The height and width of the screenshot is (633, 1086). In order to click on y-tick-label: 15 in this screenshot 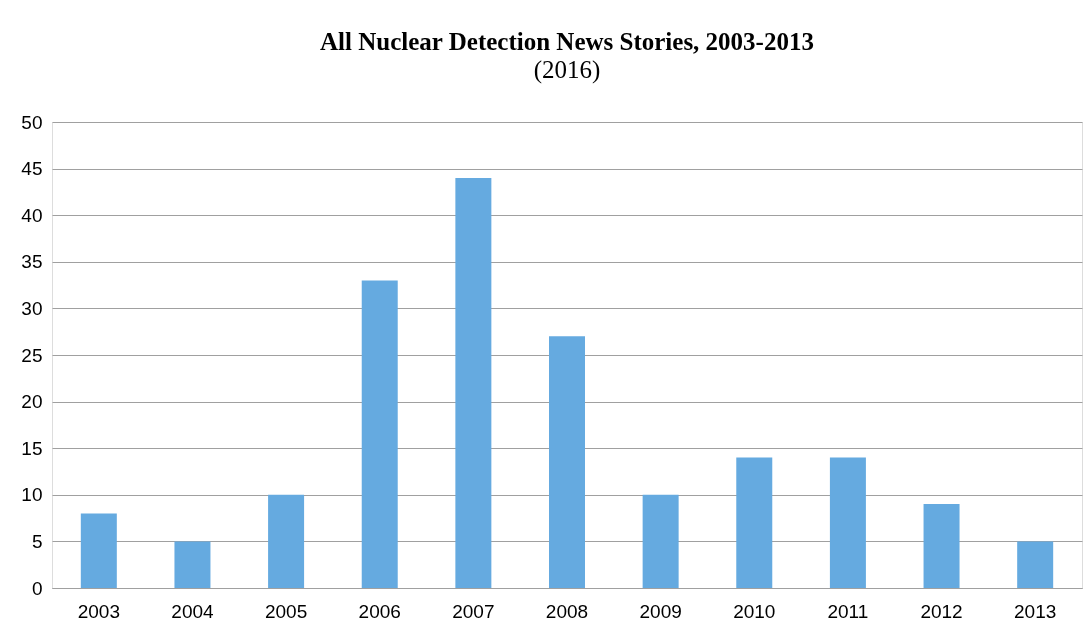, I will do `click(32, 448)`.